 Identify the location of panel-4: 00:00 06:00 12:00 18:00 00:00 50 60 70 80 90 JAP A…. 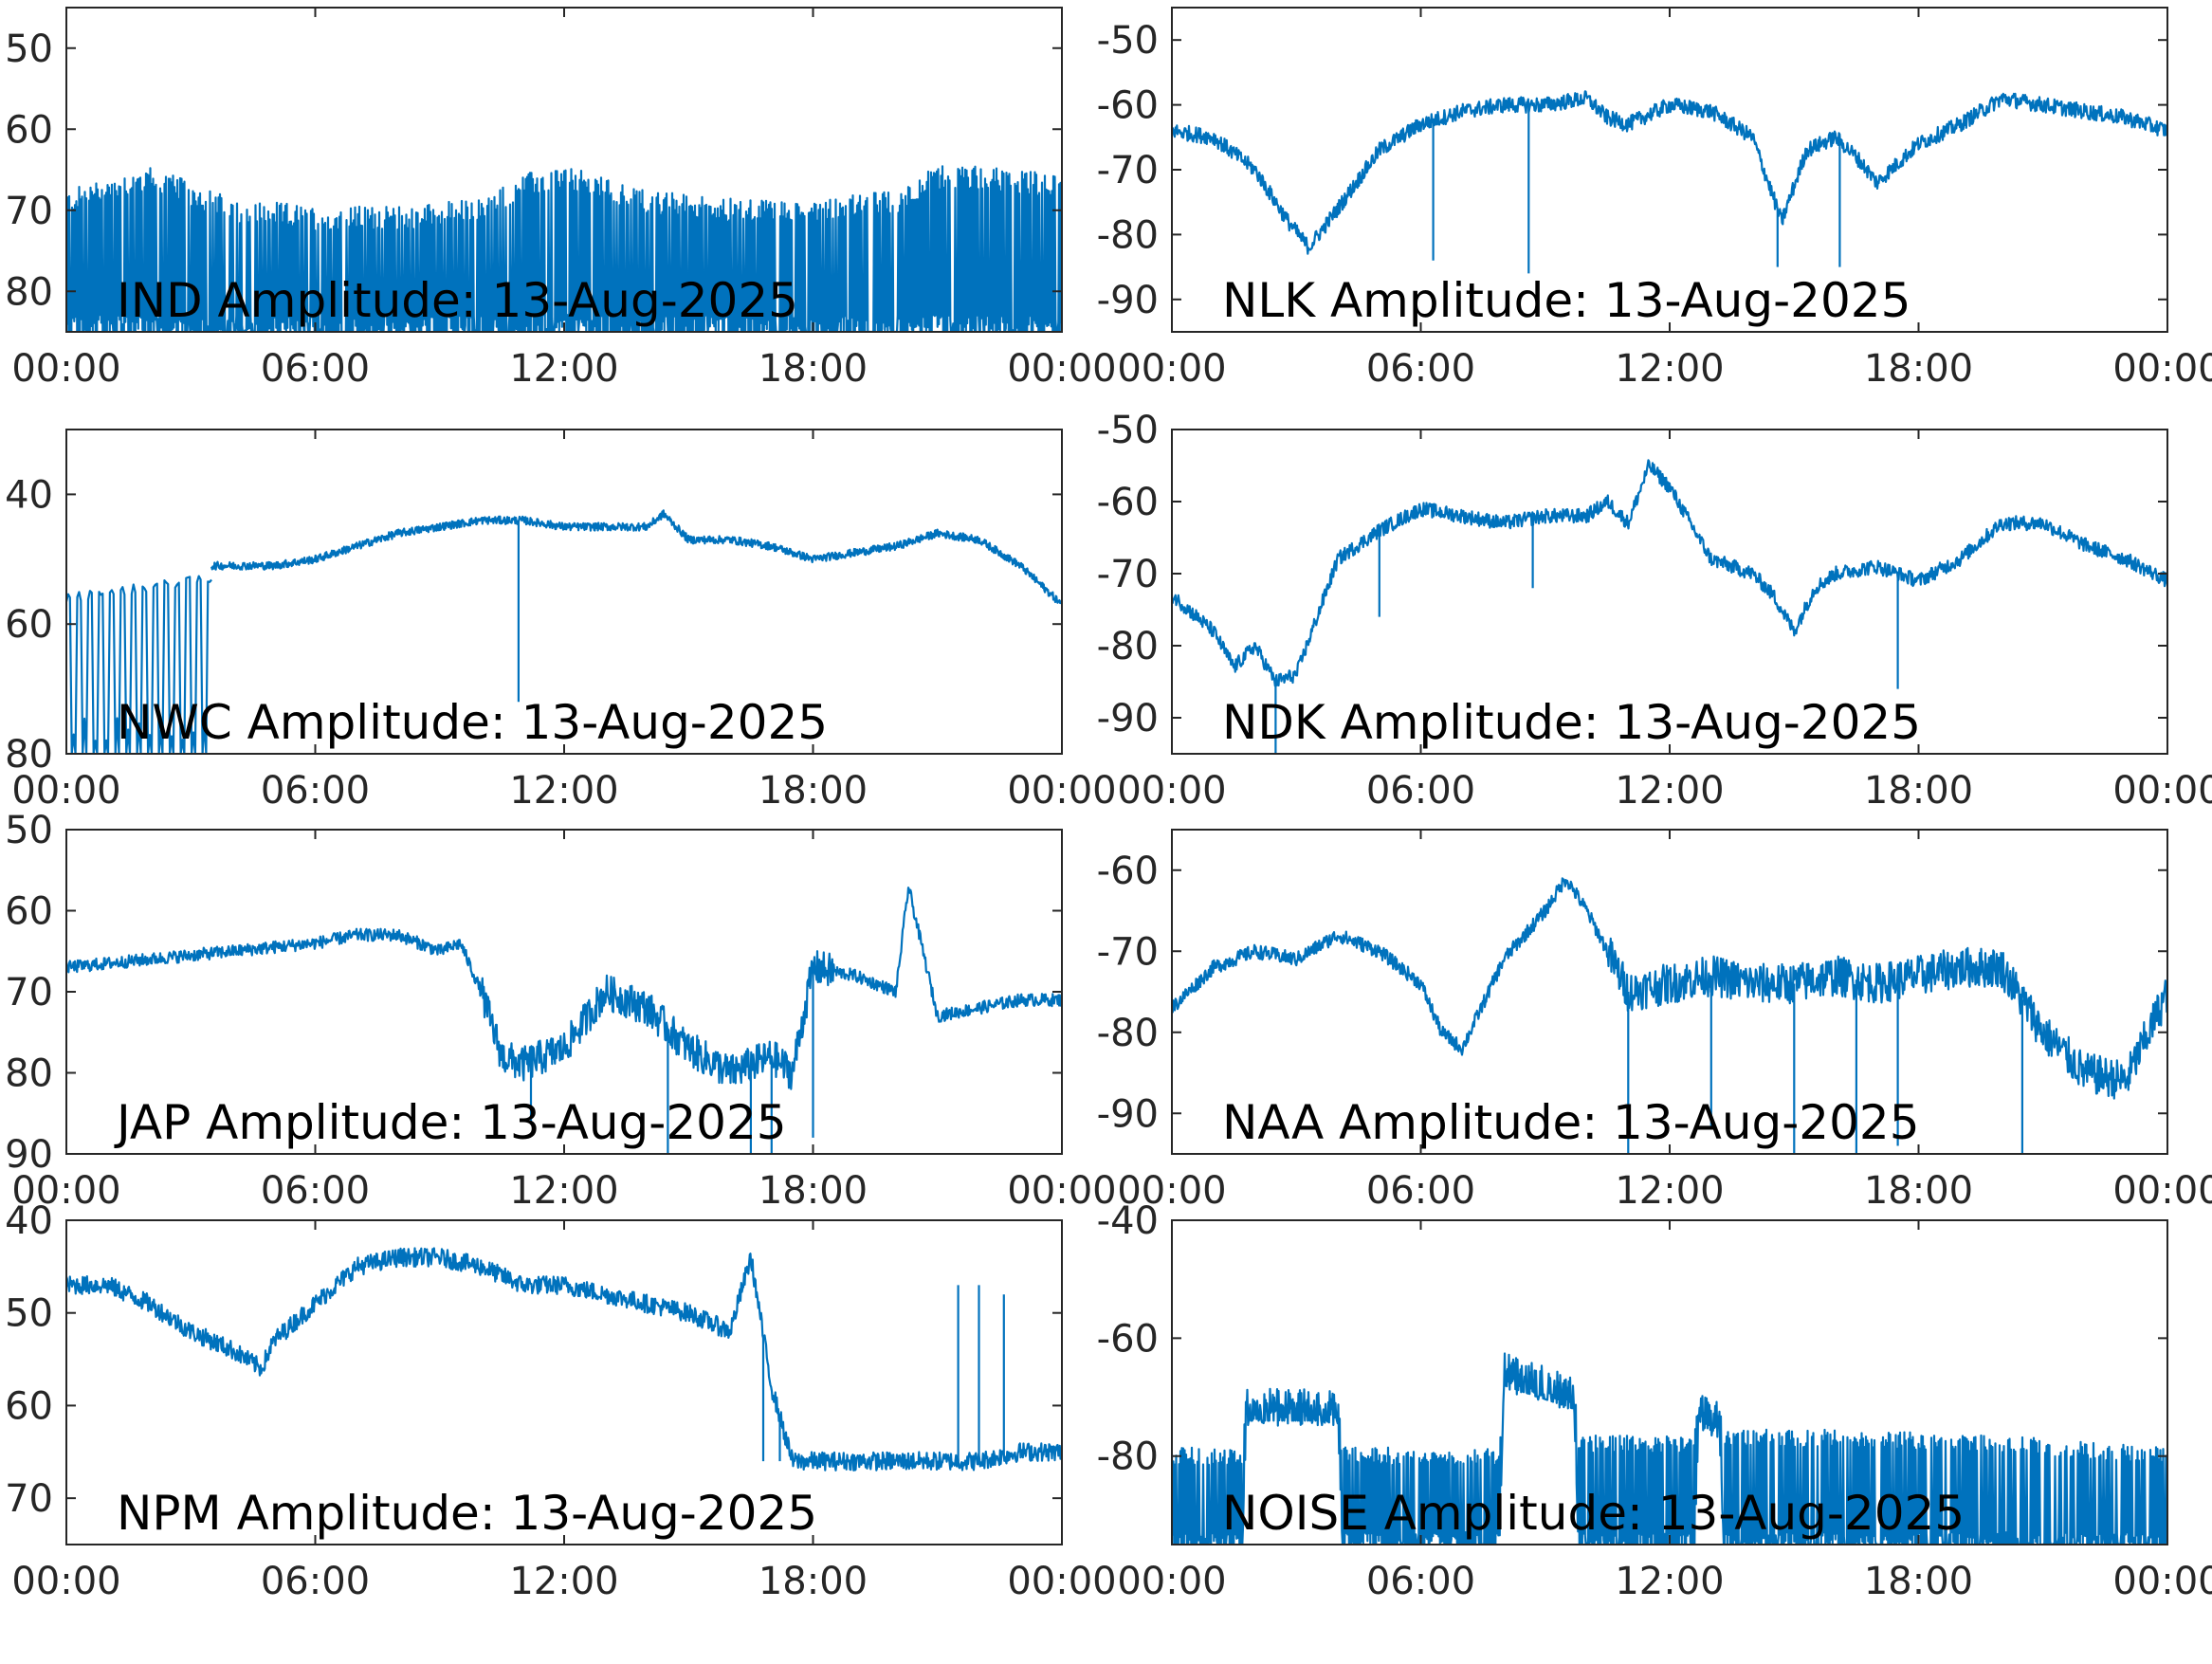
(561, 1011).